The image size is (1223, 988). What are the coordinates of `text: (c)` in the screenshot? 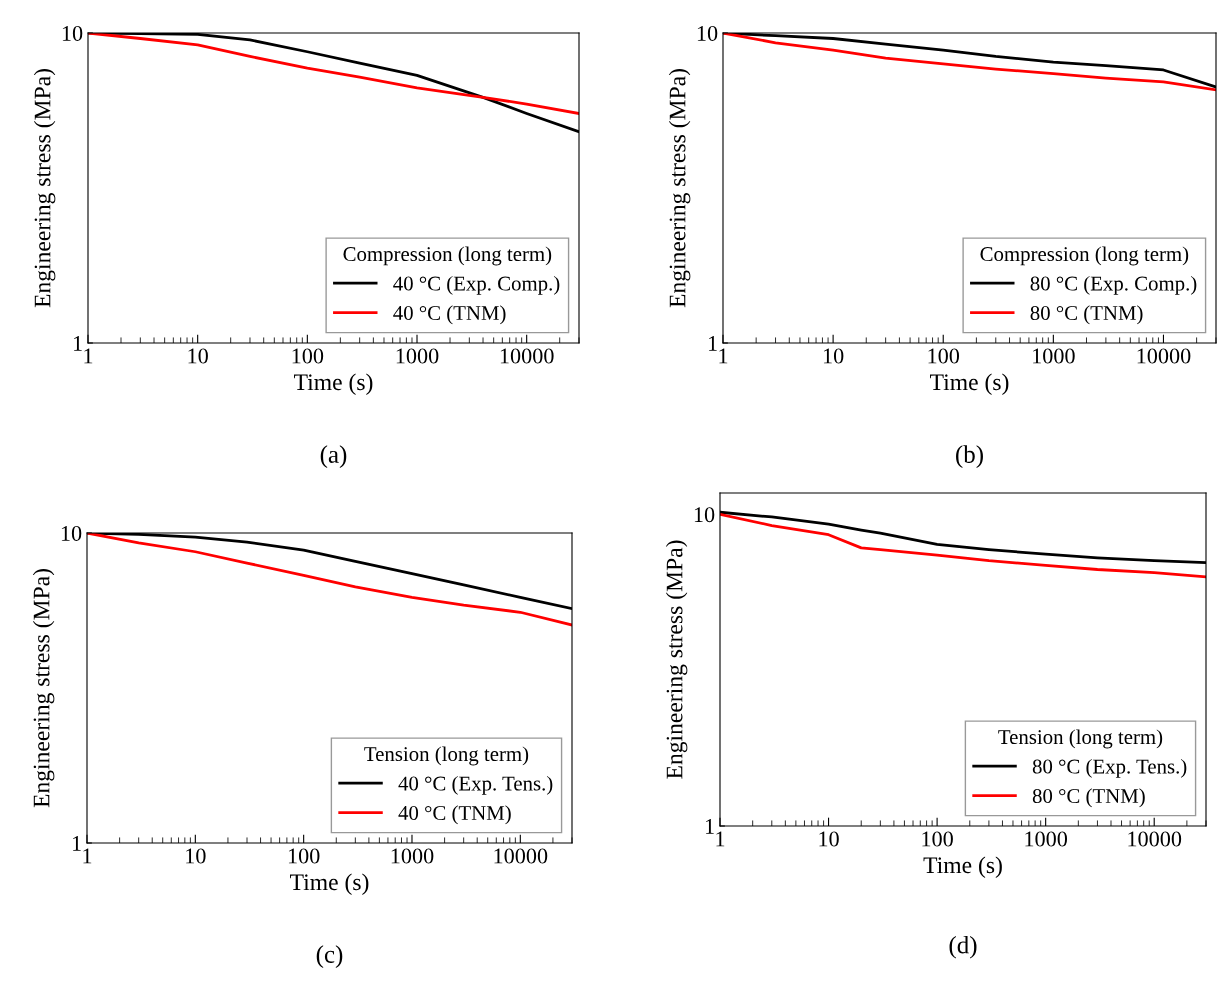 It's located at (329, 956).